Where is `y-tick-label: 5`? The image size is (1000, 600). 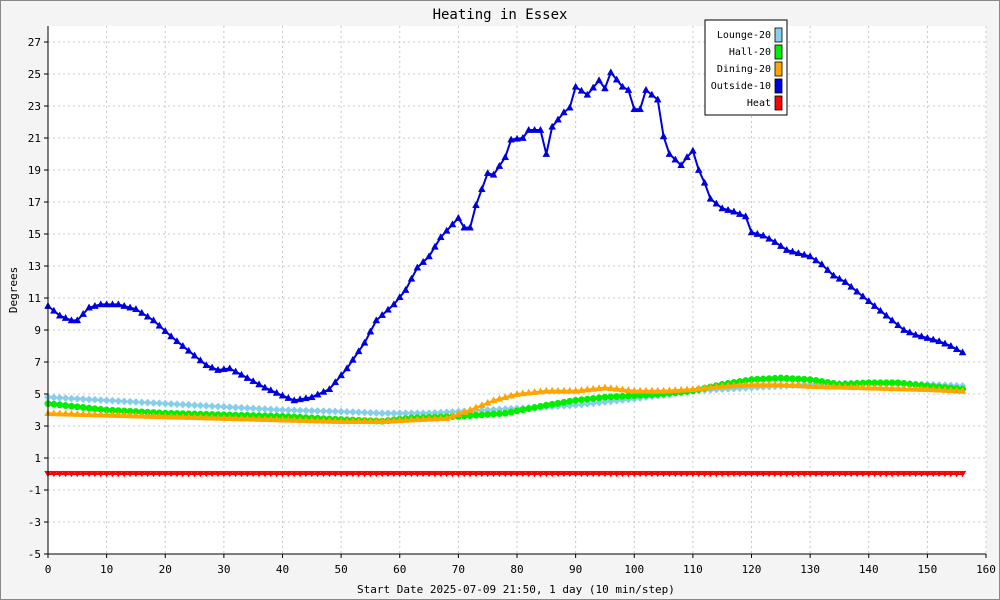 y-tick-label: 5 is located at coordinates (37, 394).